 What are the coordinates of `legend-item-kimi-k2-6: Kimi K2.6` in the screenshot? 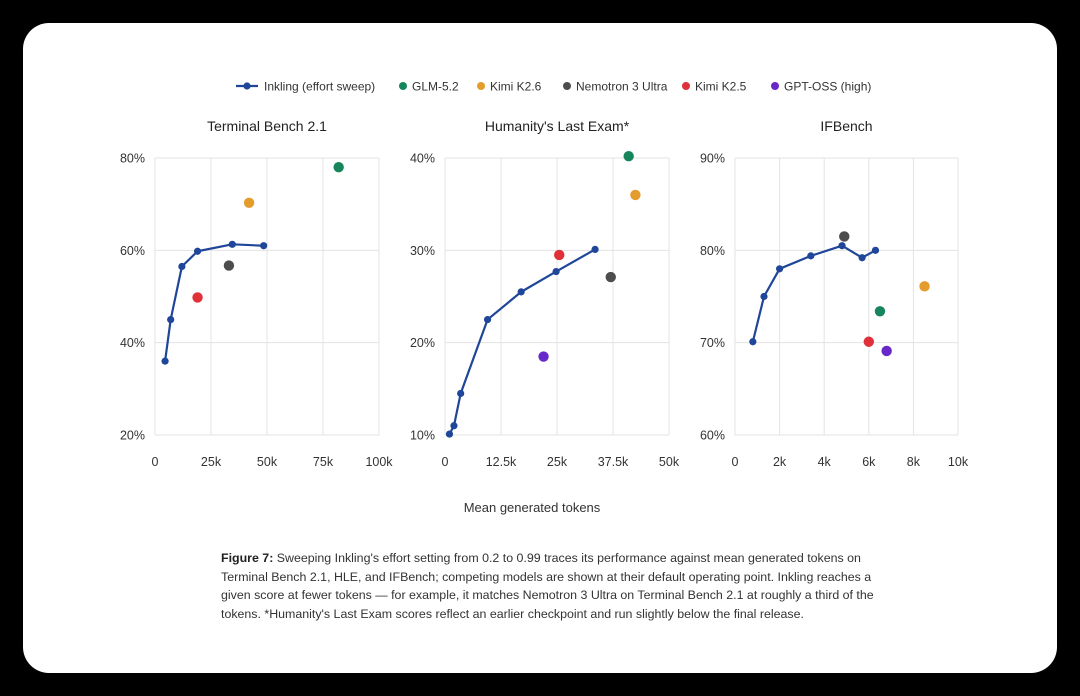 It's located at (509, 87).